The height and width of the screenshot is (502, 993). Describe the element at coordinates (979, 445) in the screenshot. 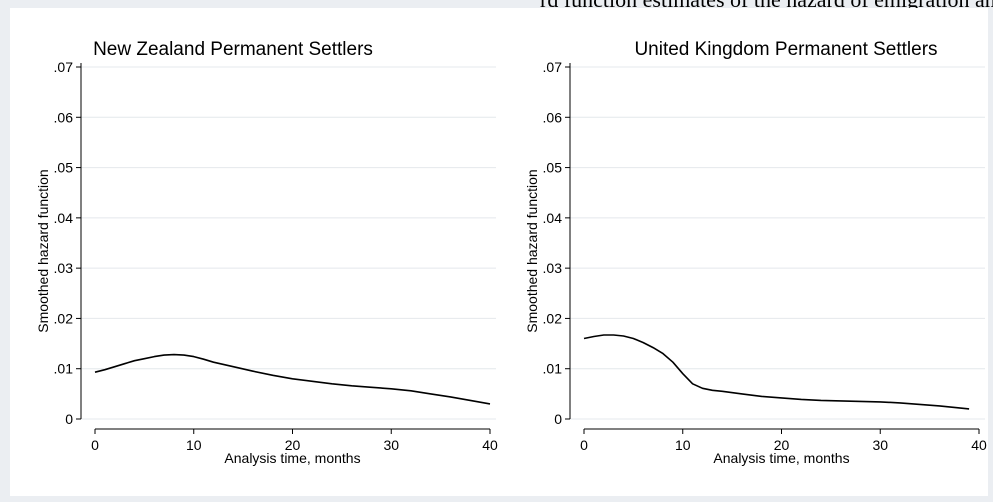

I see `uk-x-tick-label: 40` at that location.